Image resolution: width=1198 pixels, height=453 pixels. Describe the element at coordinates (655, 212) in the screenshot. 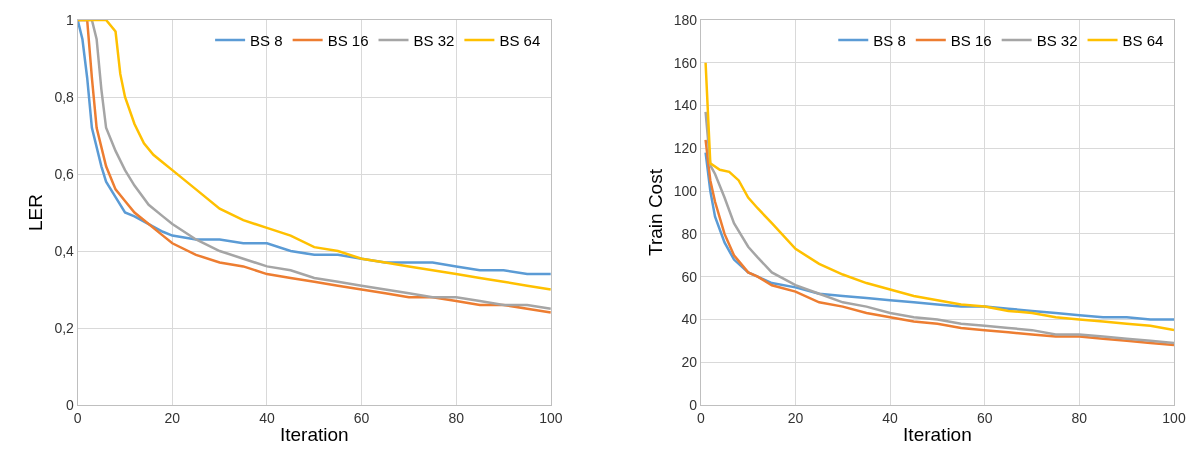

I see `y-axis-title: Train Cost` at that location.